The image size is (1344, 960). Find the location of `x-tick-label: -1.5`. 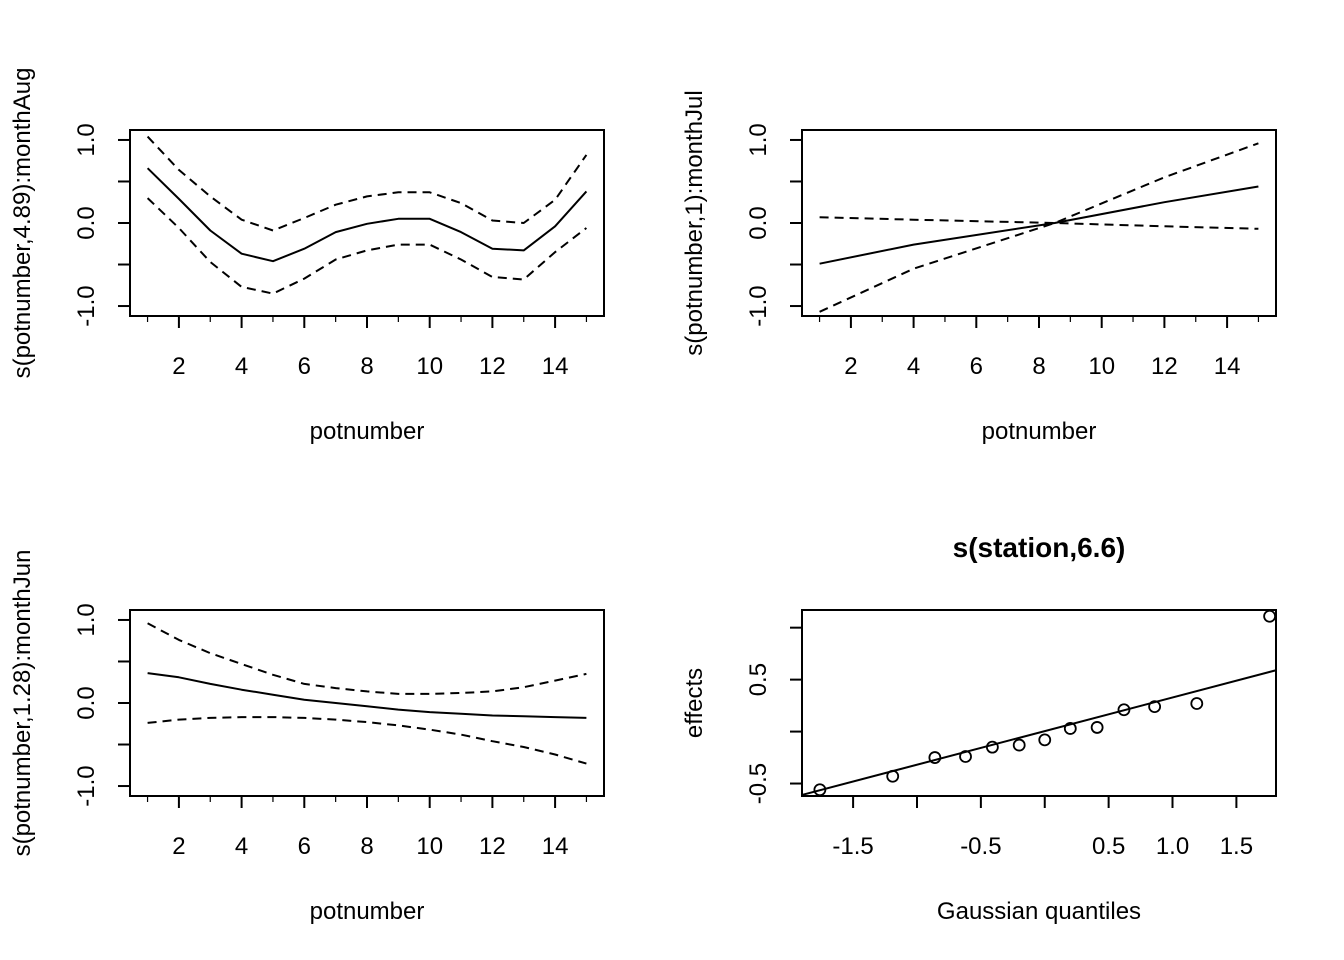

x-tick-label: -1.5 is located at coordinates (852, 846).